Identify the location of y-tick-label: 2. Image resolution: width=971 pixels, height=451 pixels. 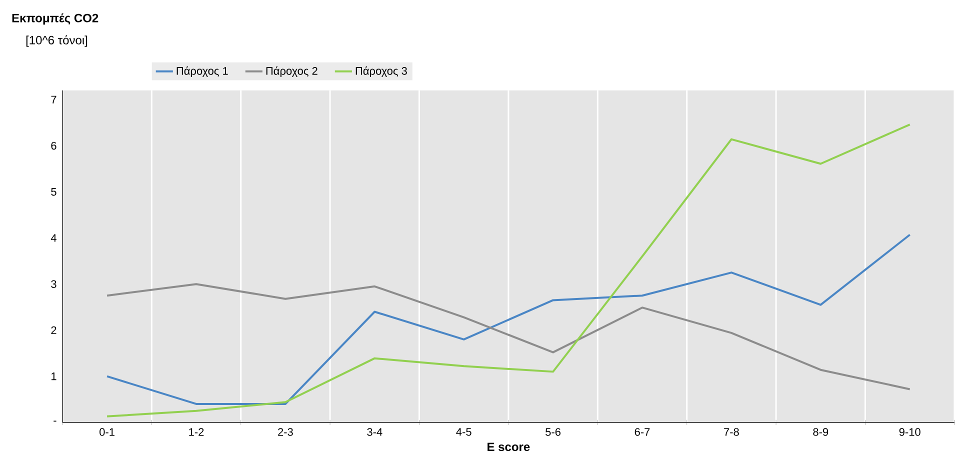
(53, 330).